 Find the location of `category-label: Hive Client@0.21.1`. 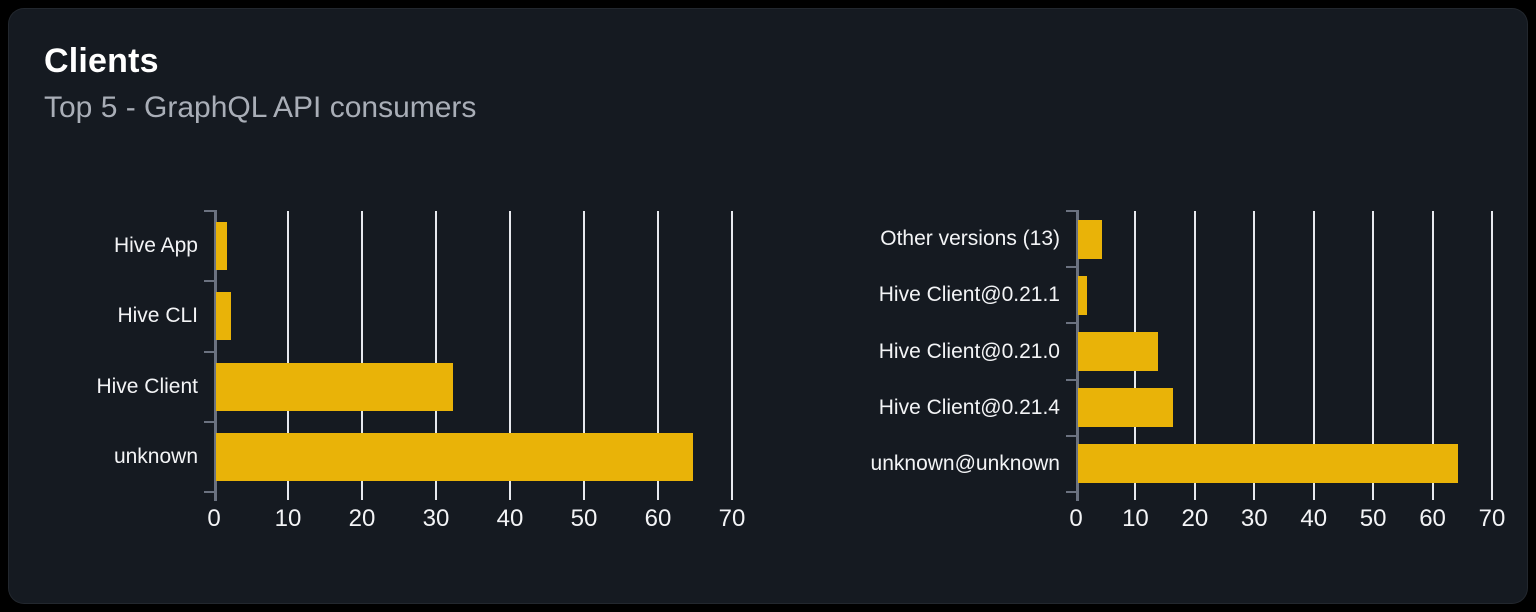

category-label: Hive Client@0.21.1 is located at coordinates (969, 294).